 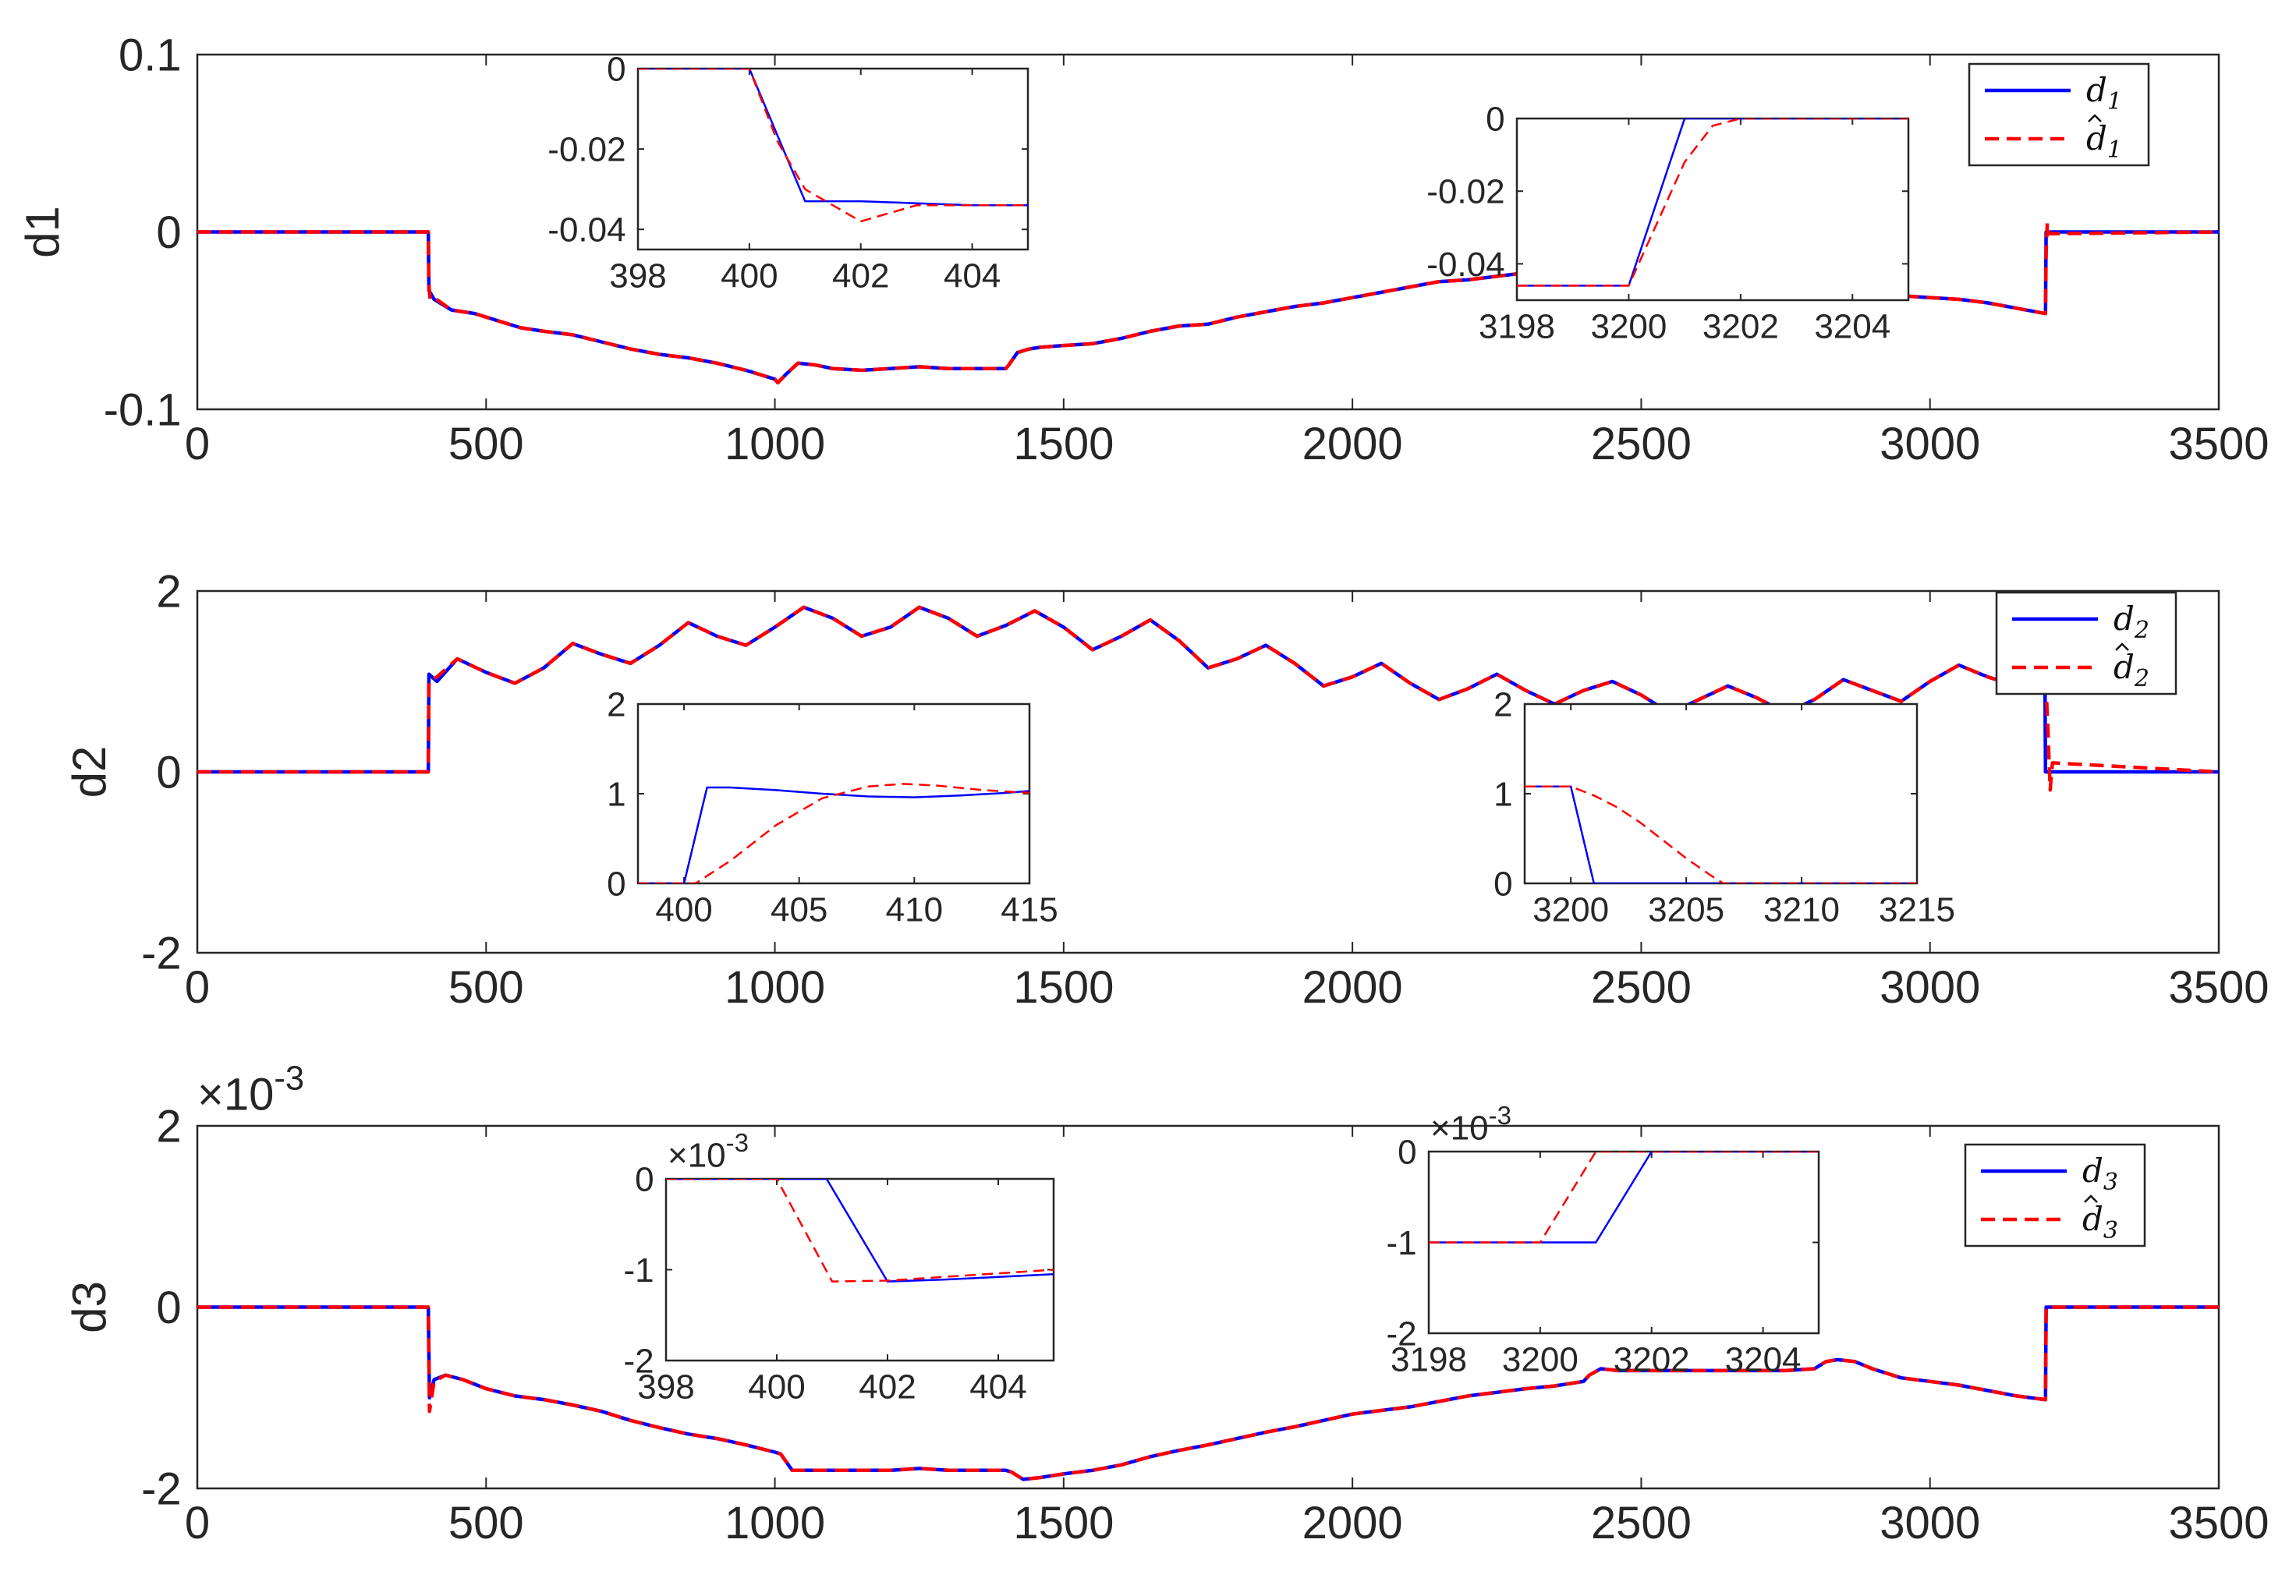 What do you see at coordinates (1063, 987) in the screenshot?
I see `panel-d2-xtick-label: 1500` at bounding box center [1063, 987].